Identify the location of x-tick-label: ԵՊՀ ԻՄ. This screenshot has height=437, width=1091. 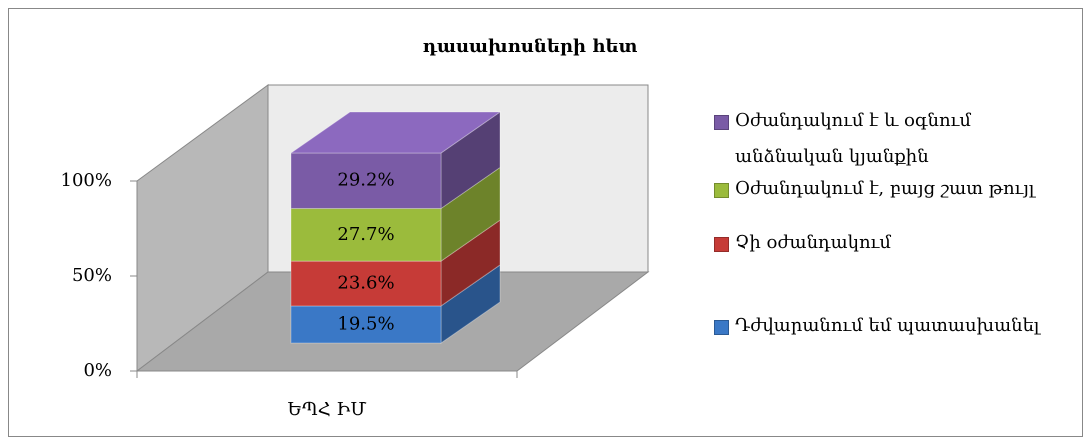
(328, 409).